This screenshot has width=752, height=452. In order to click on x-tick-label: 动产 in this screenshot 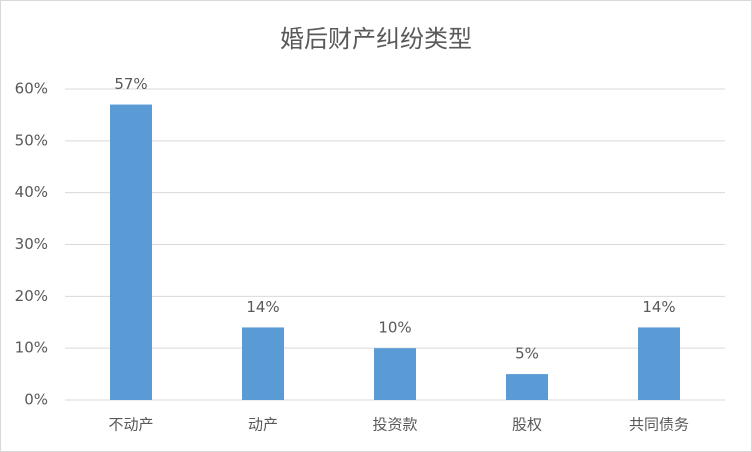, I will do `click(263, 425)`.